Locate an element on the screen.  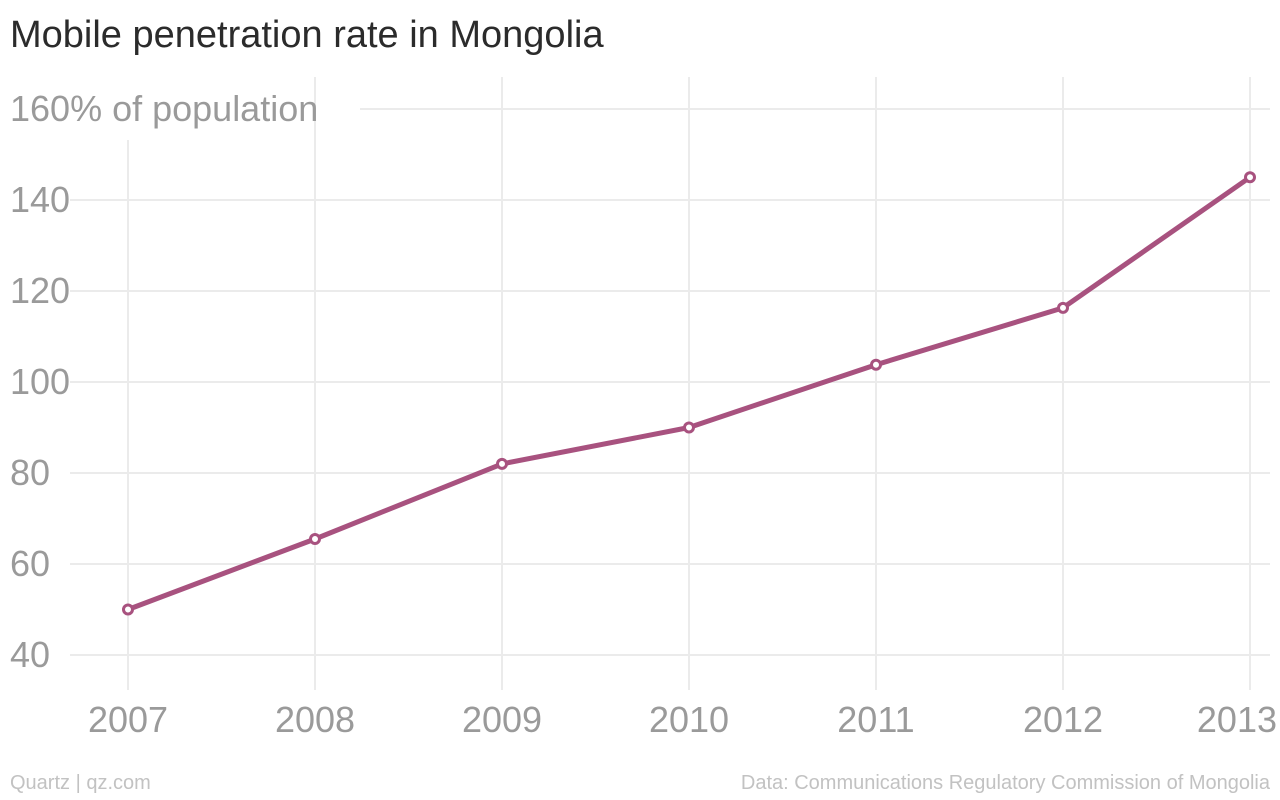
x-axis-ticks: 2007 2008 2009 2010 2011 2012 2013 is located at coordinates (682, 719).